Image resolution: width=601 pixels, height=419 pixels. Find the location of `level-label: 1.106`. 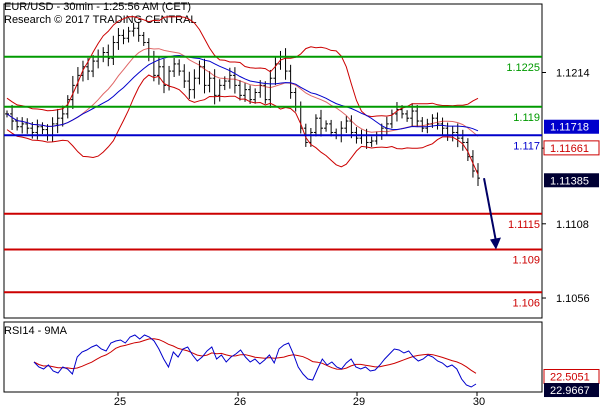

level-label: 1.106 is located at coordinates (526, 303).